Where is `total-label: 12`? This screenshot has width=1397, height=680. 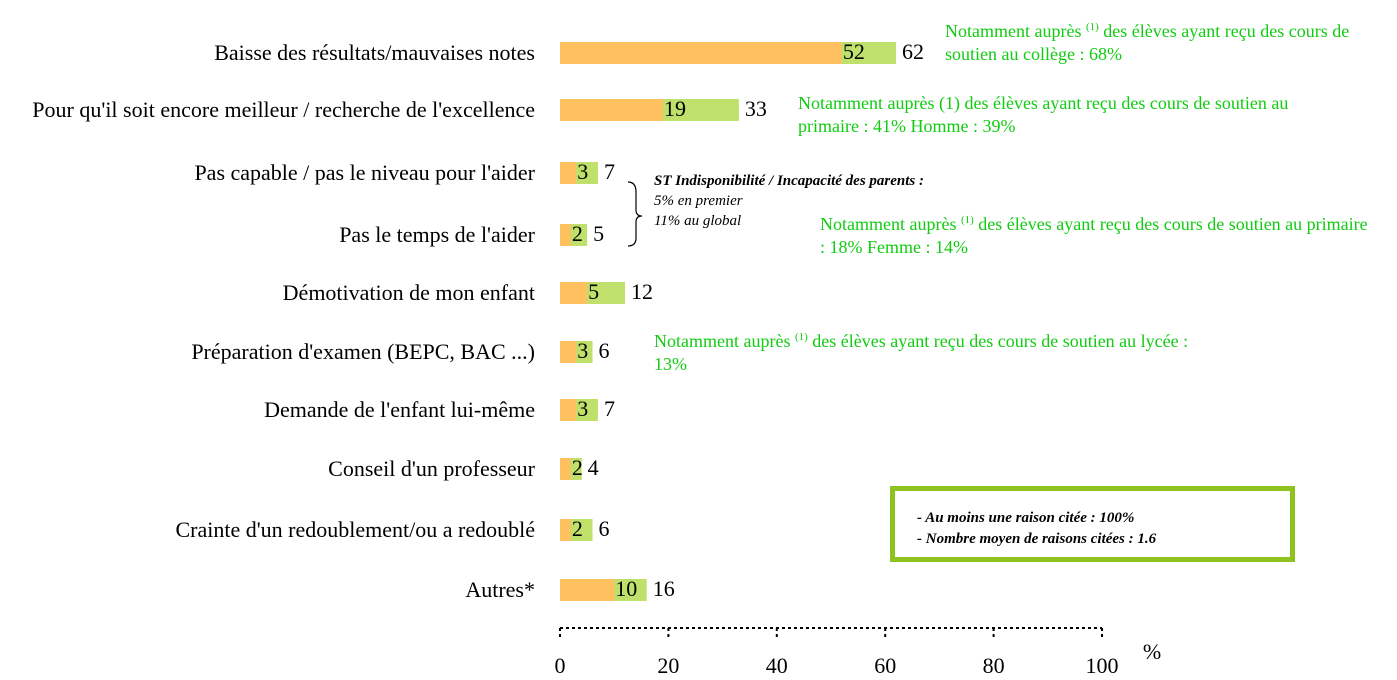
total-label: 12 is located at coordinates (642, 291).